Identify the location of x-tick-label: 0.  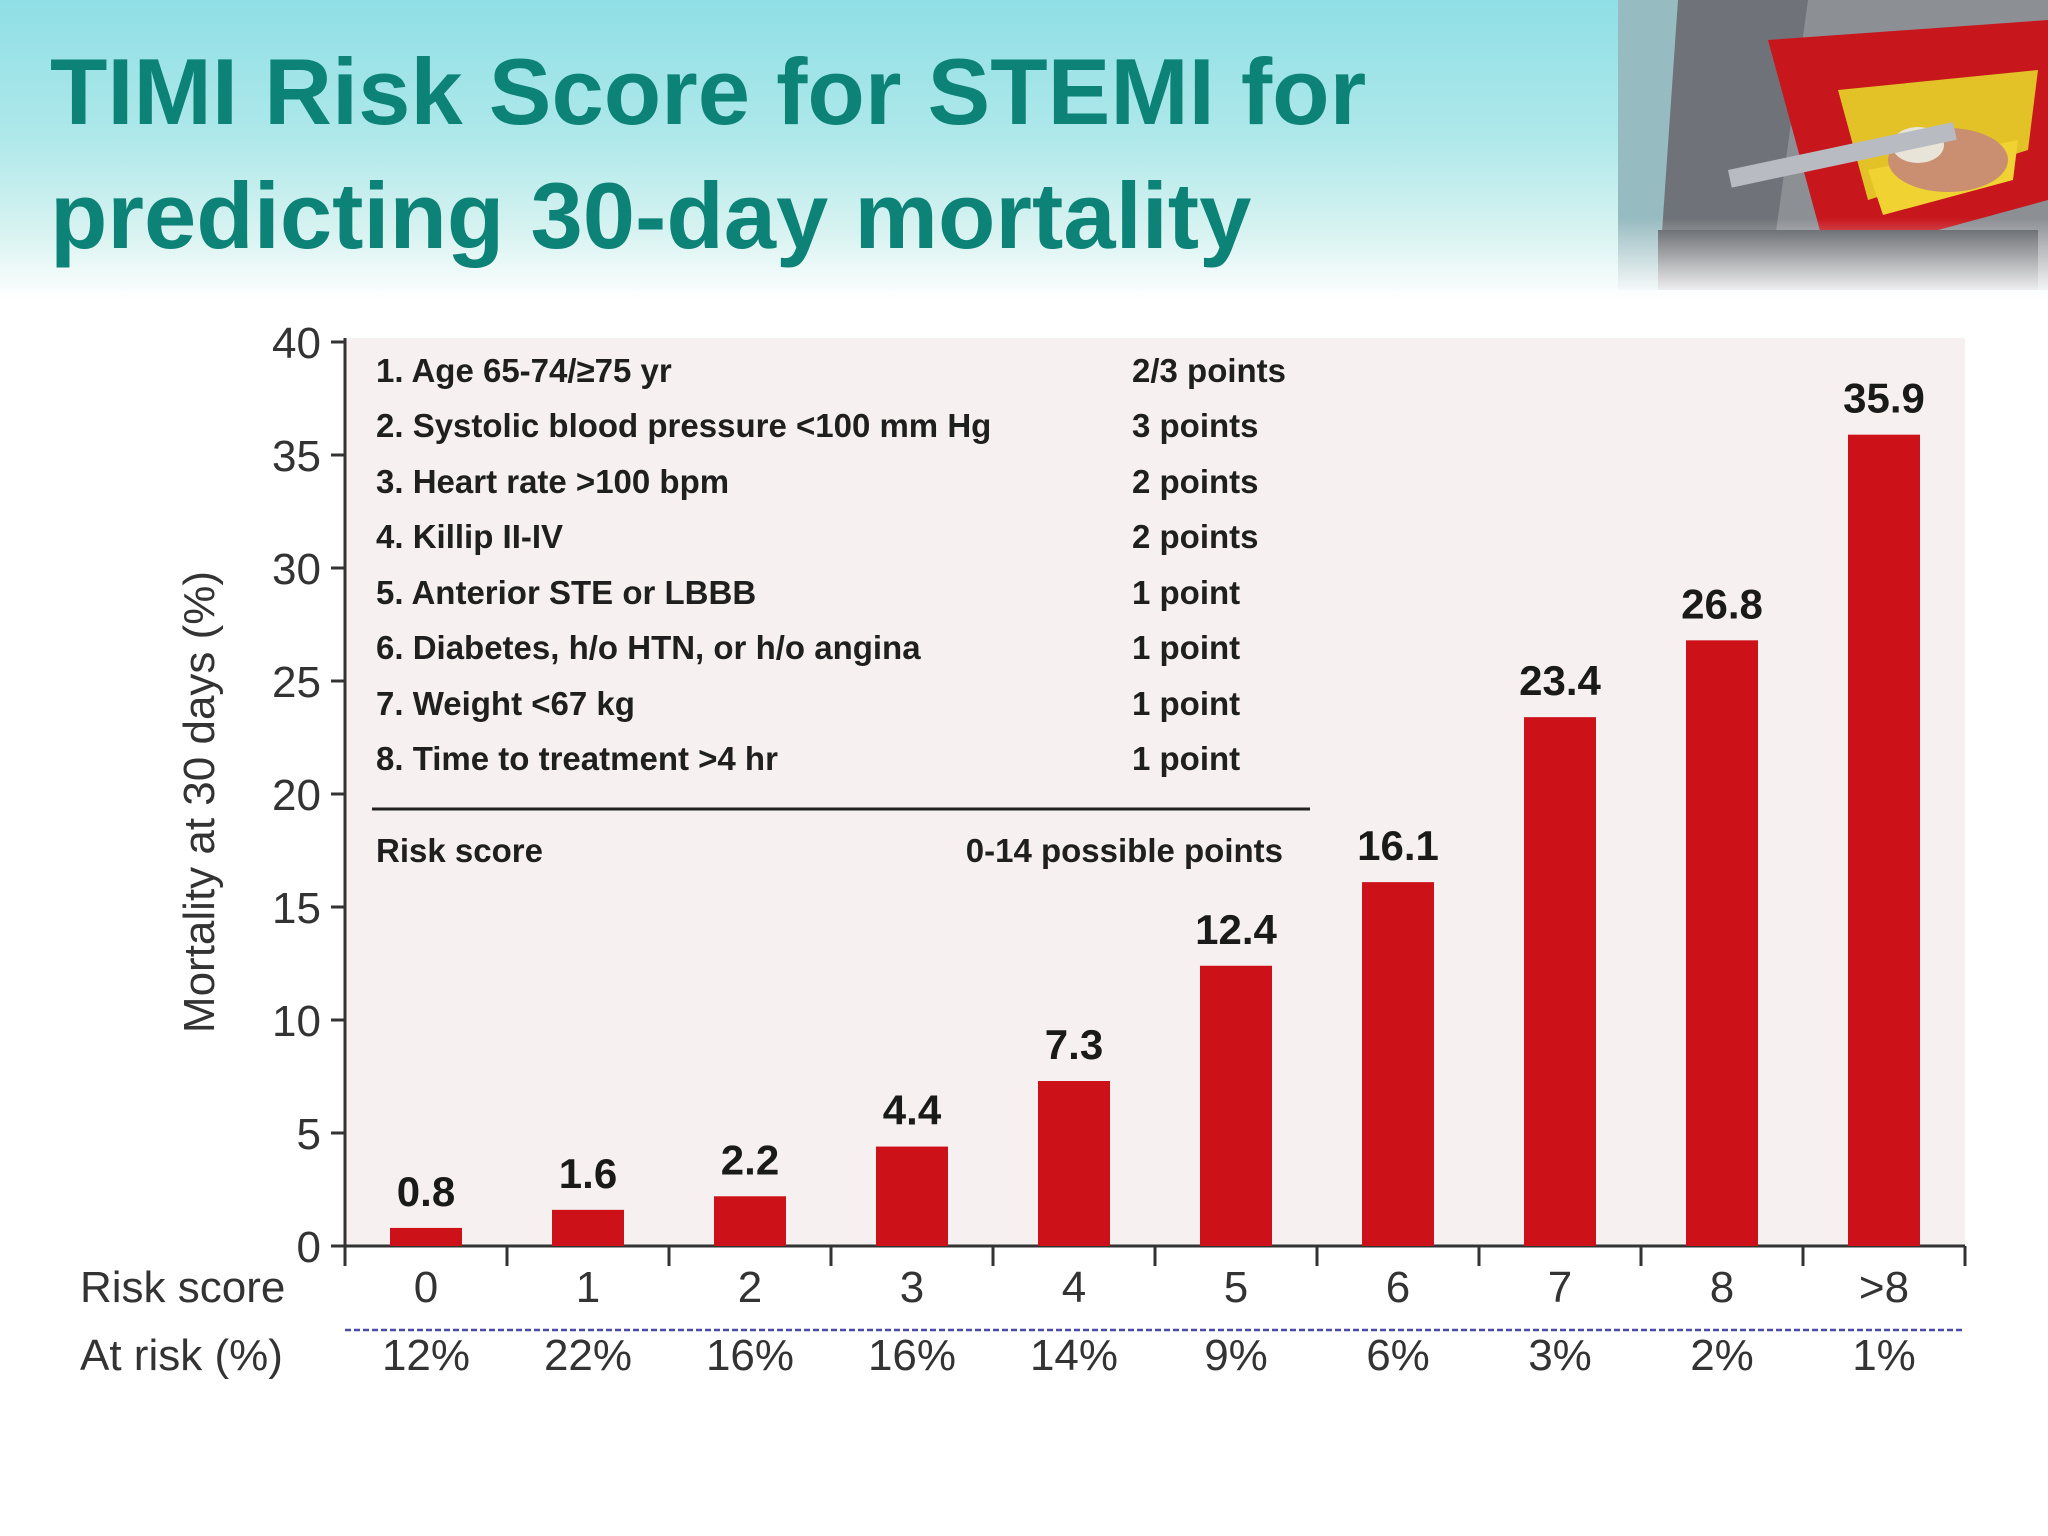
(426, 1287).